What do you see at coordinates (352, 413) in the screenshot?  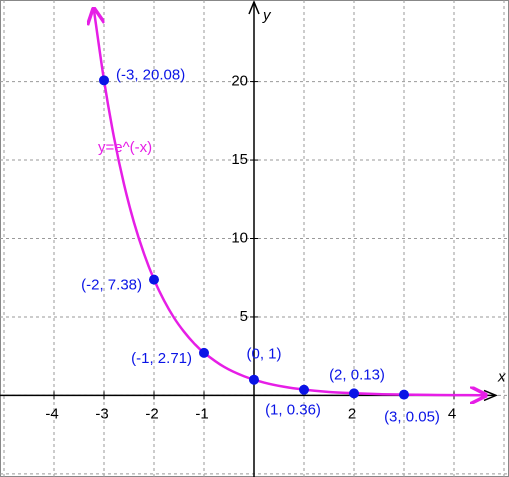 I see `x-tick-label: 2` at bounding box center [352, 413].